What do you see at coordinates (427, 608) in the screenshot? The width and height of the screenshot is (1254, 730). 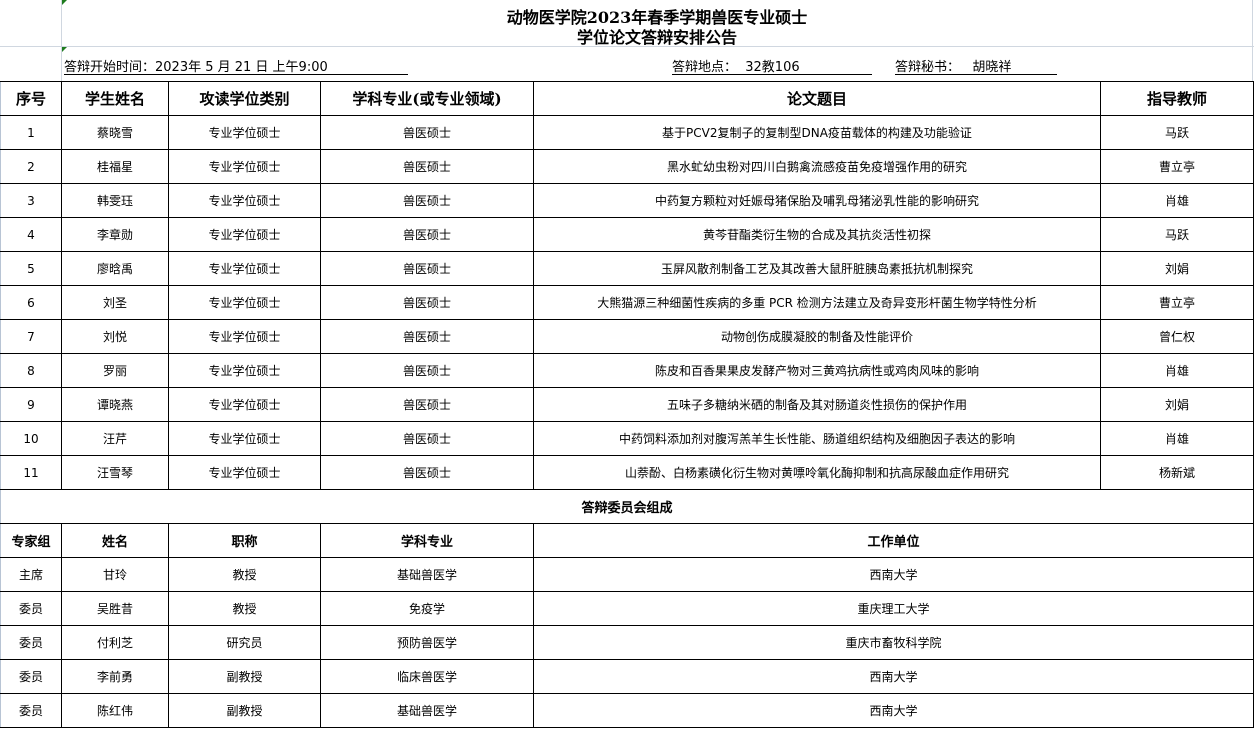 I see `committee-row-cell: 免疫学` at bounding box center [427, 608].